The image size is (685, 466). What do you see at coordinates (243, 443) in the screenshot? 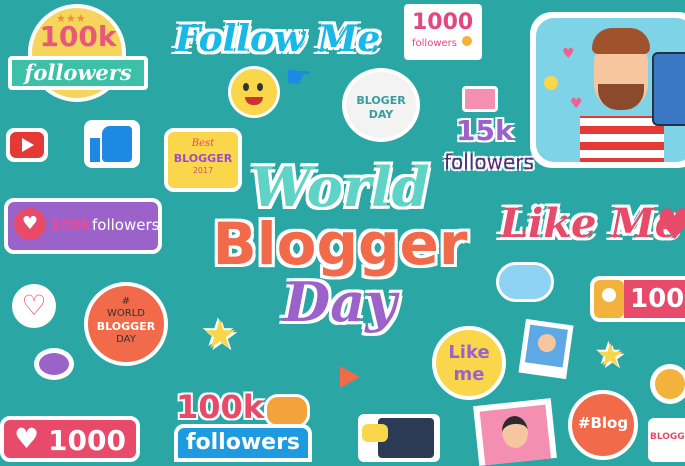
I see `followers-100k-bottom-label-box: followers` at bounding box center [243, 443].